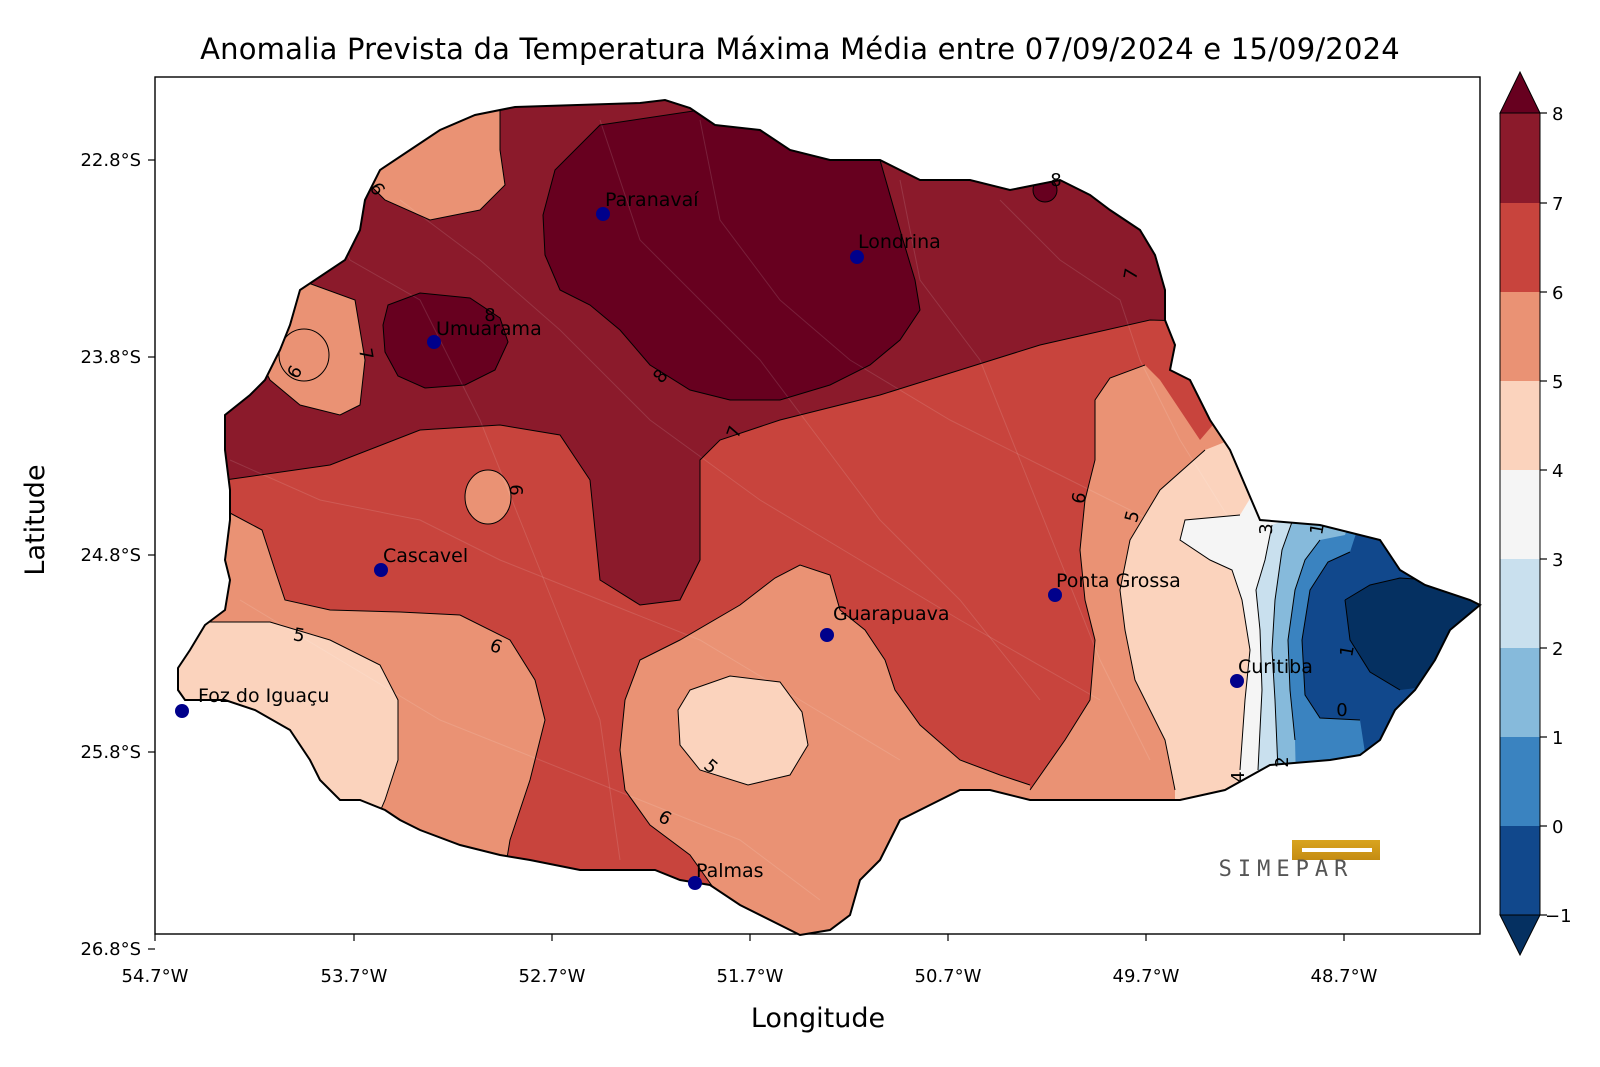 The height and width of the screenshot is (1067, 1600). Describe the element at coordinates (731, 255) in the screenshot. I see `region-8plus-north` at that location.